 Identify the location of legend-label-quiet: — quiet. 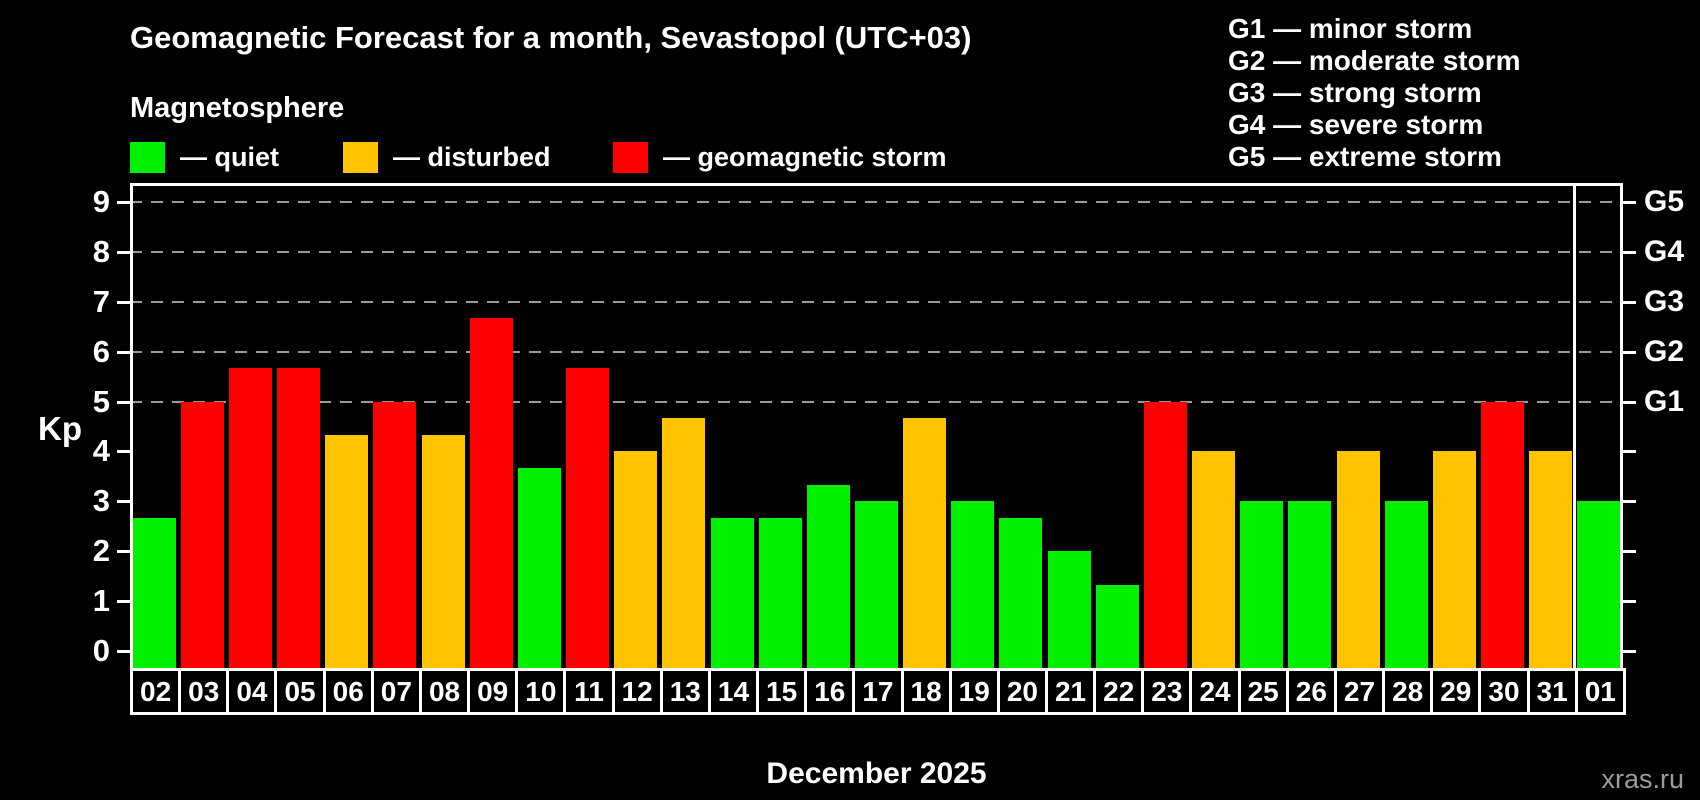
(229, 156).